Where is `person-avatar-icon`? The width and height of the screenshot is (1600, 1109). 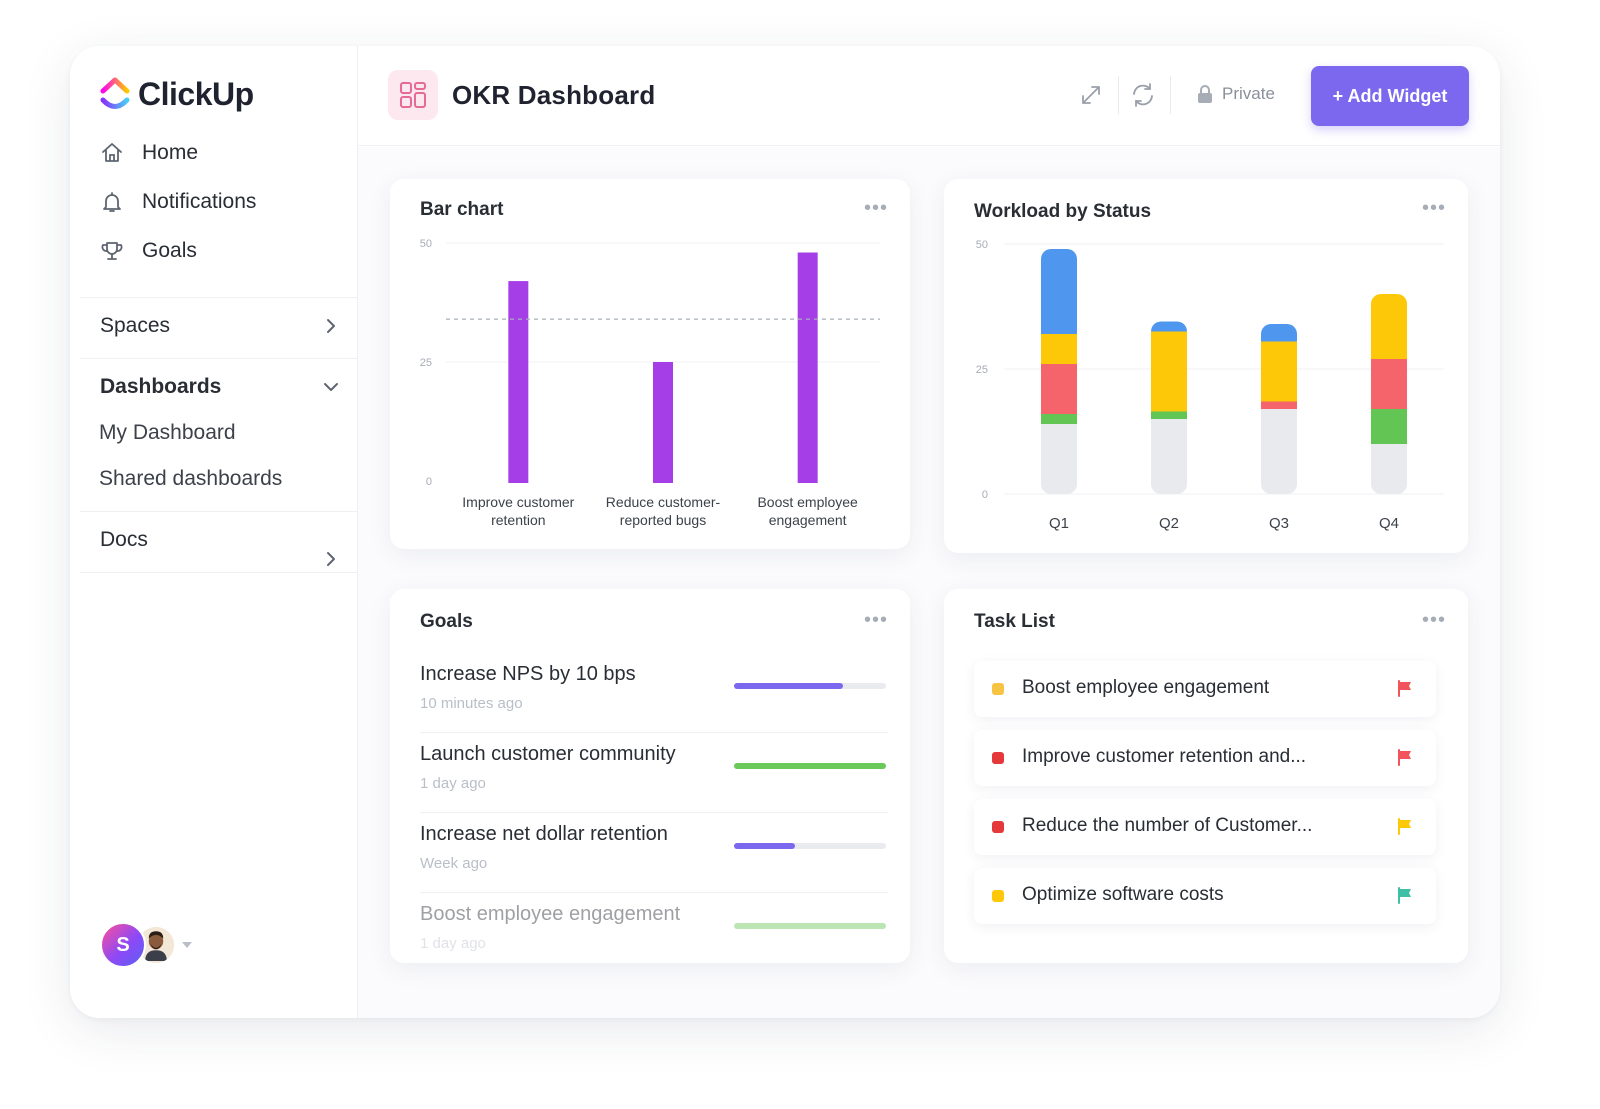 person-avatar-icon is located at coordinates (156, 944).